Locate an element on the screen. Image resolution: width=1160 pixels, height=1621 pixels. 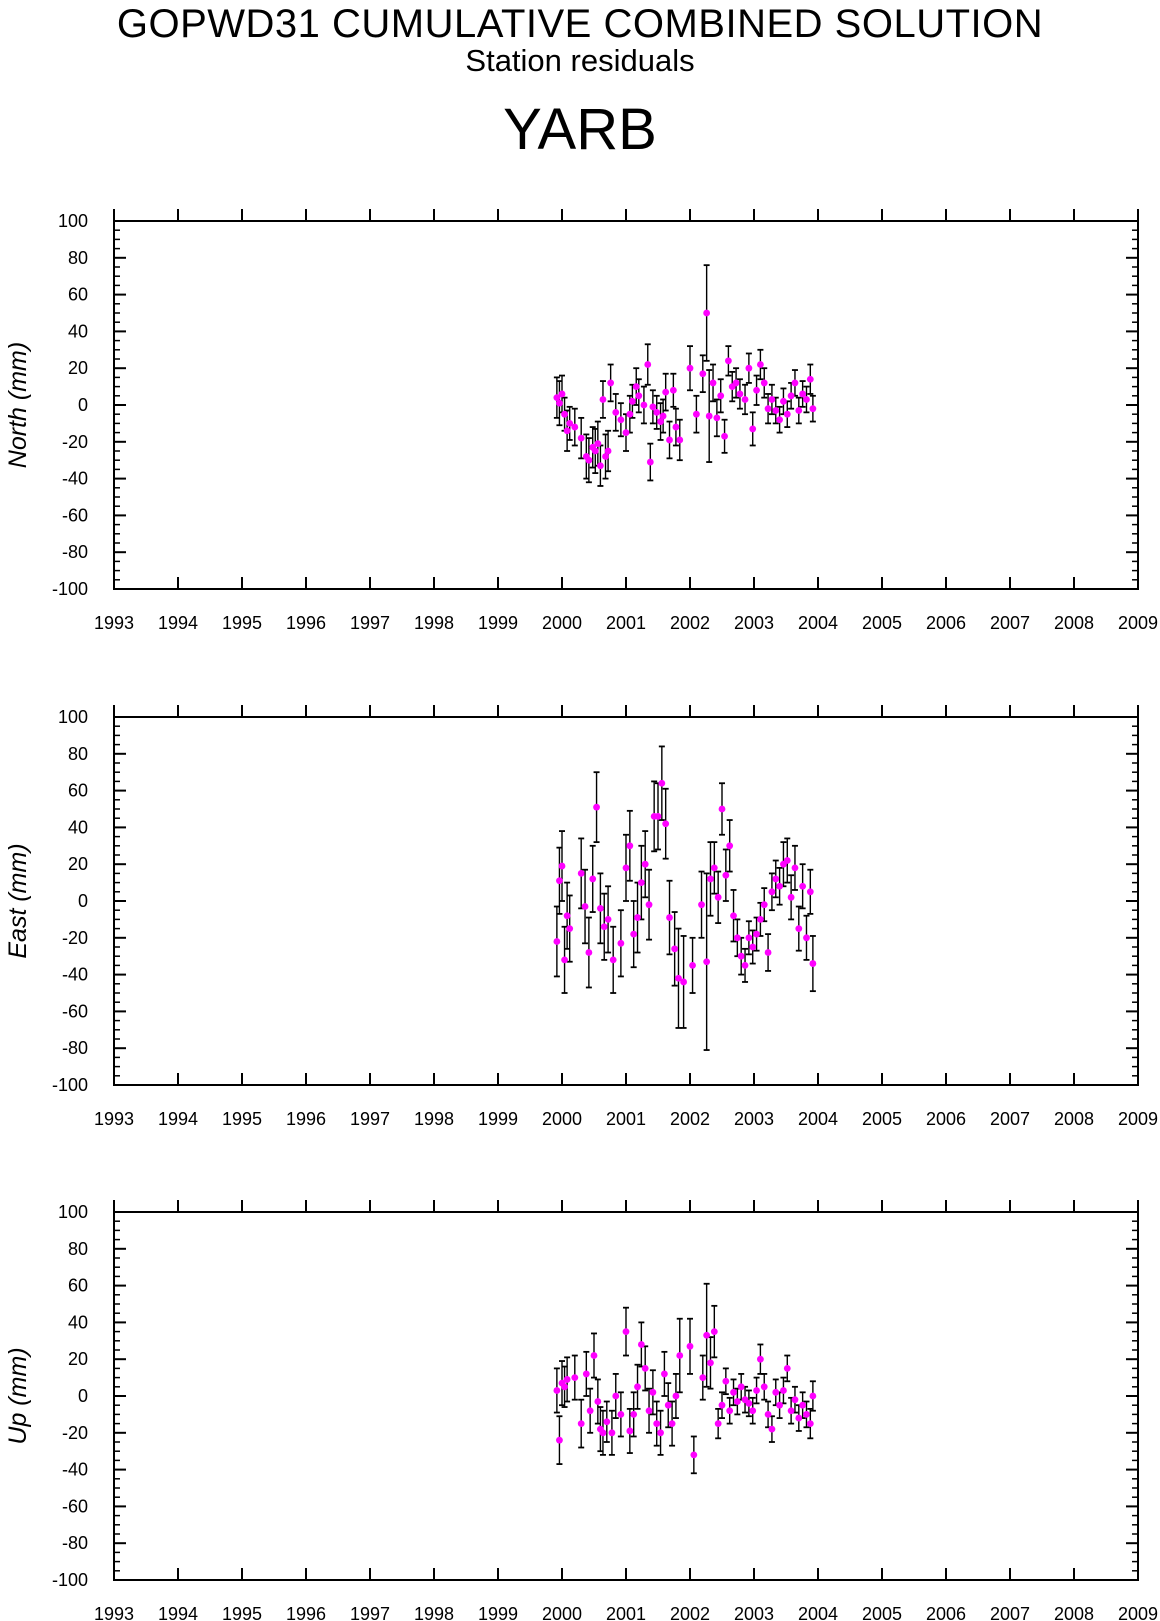
chart-subtitle: Station residuals is located at coordinates (580, 60).